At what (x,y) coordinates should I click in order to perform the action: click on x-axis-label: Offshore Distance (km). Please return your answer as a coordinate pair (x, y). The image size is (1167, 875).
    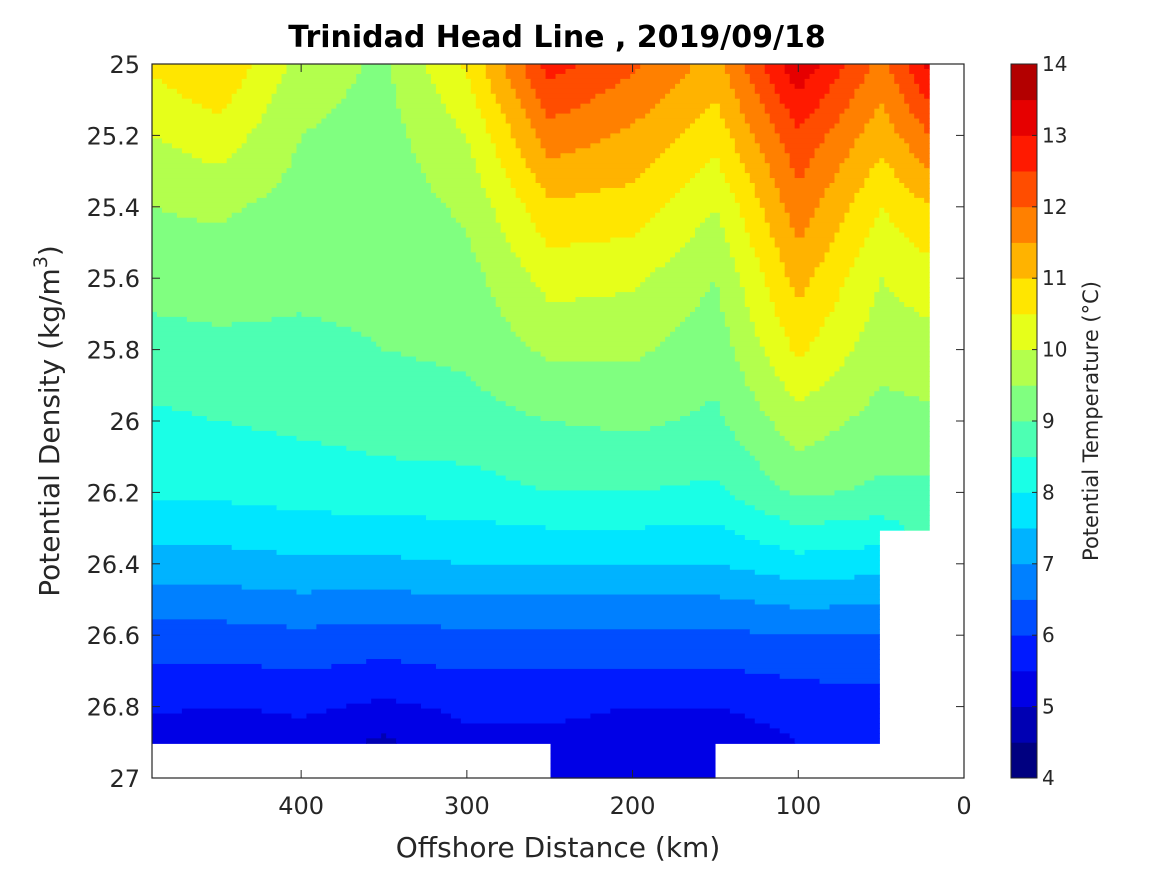
    Looking at the image, I should click on (558, 847).